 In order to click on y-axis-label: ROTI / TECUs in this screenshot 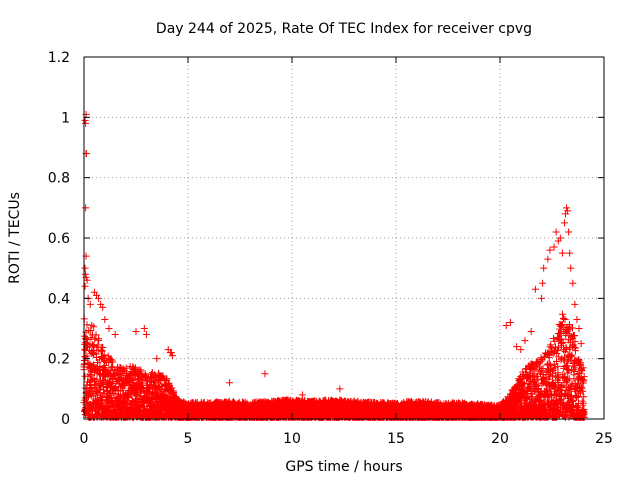, I will do `click(15, 238)`.